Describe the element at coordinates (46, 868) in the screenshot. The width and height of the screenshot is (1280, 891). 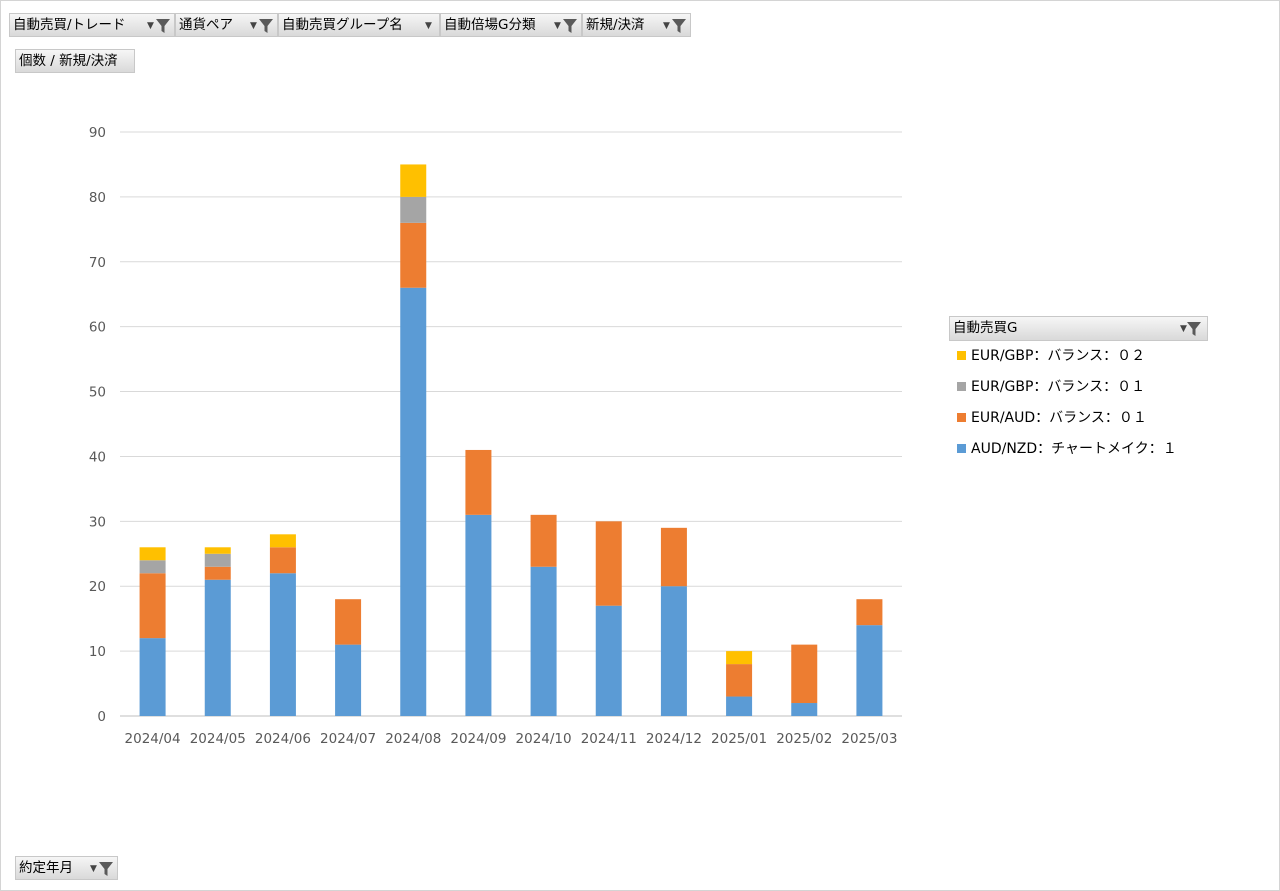
I see `axis-field-label: 約定年月` at that location.